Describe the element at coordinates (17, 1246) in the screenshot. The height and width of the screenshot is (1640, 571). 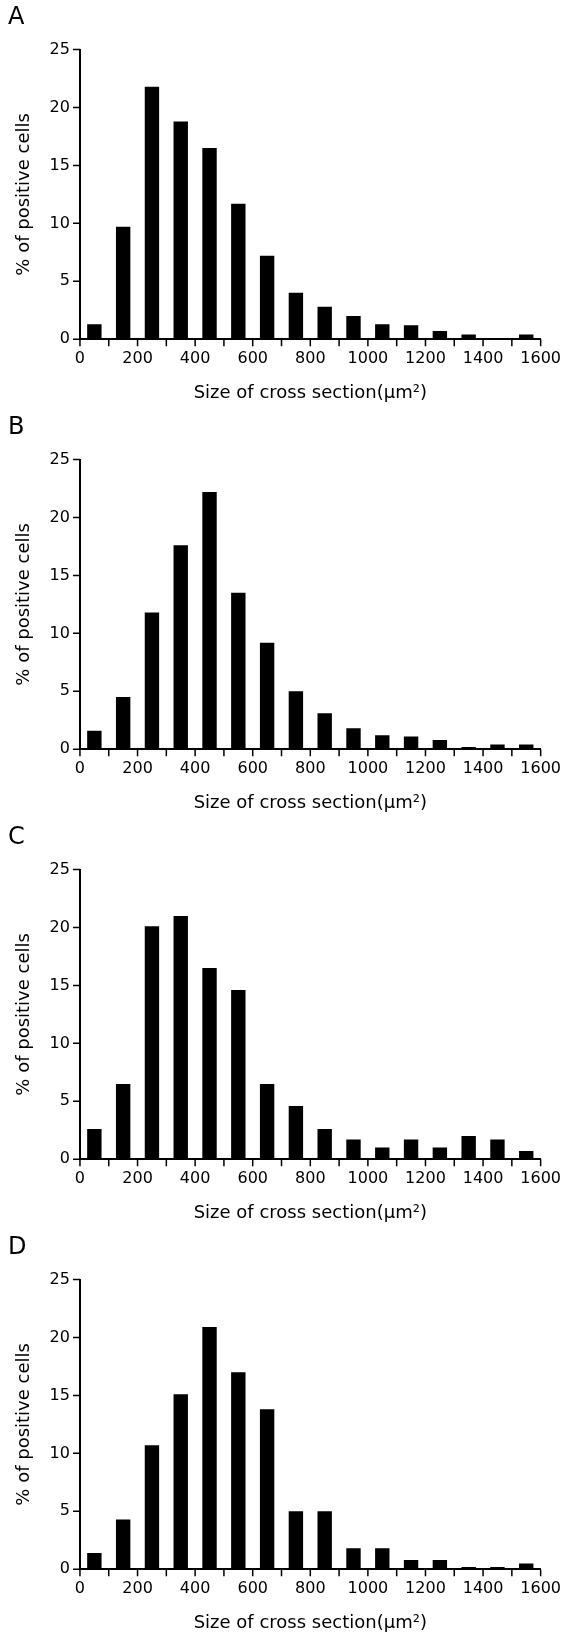
I see `chart-title: D` at that location.